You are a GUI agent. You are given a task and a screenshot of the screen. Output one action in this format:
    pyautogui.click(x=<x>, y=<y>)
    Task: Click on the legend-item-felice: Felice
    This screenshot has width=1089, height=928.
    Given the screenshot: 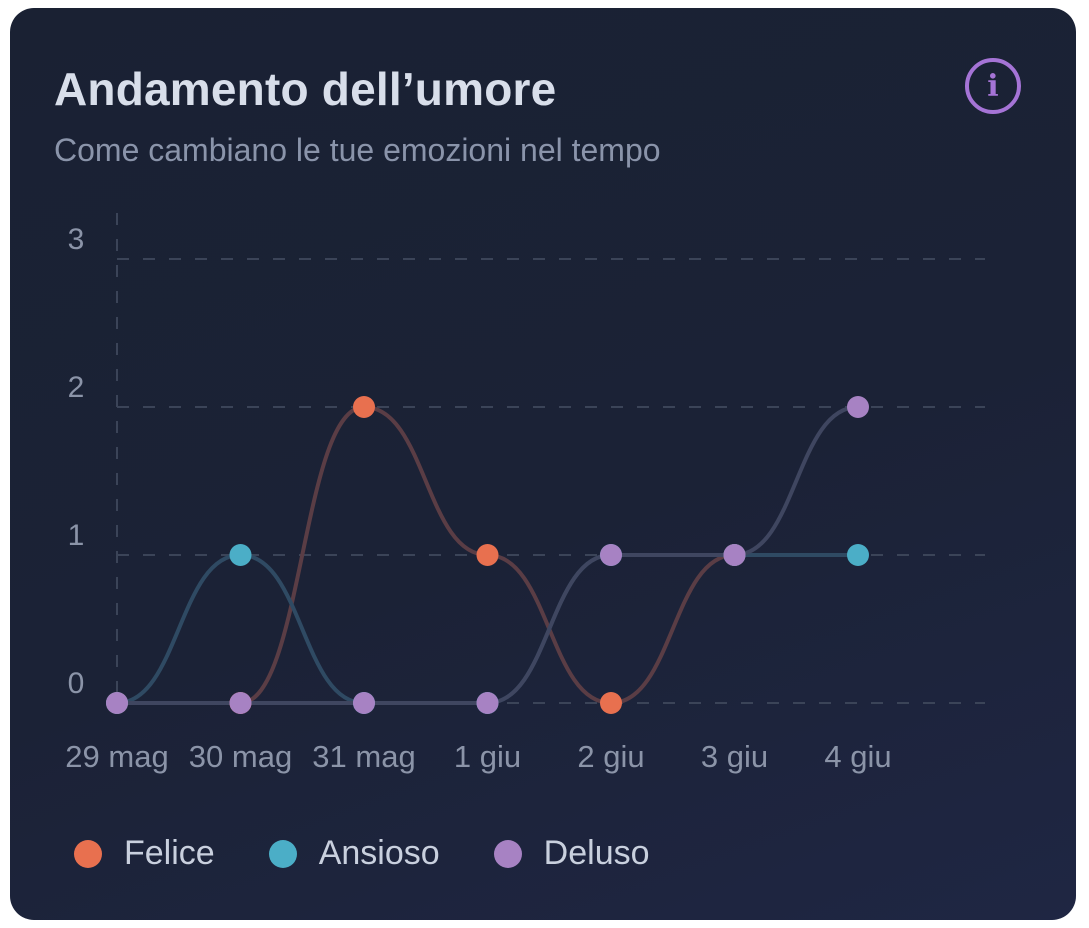 What is the action you would take?
    pyautogui.click(x=144, y=853)
    